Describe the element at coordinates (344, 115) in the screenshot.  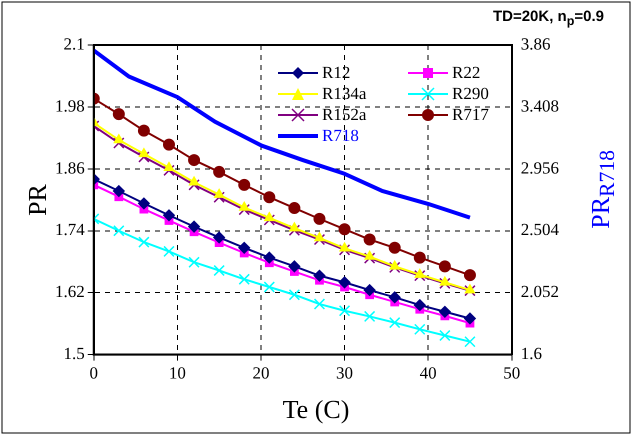
I see `legend-label: R152a` at that location.